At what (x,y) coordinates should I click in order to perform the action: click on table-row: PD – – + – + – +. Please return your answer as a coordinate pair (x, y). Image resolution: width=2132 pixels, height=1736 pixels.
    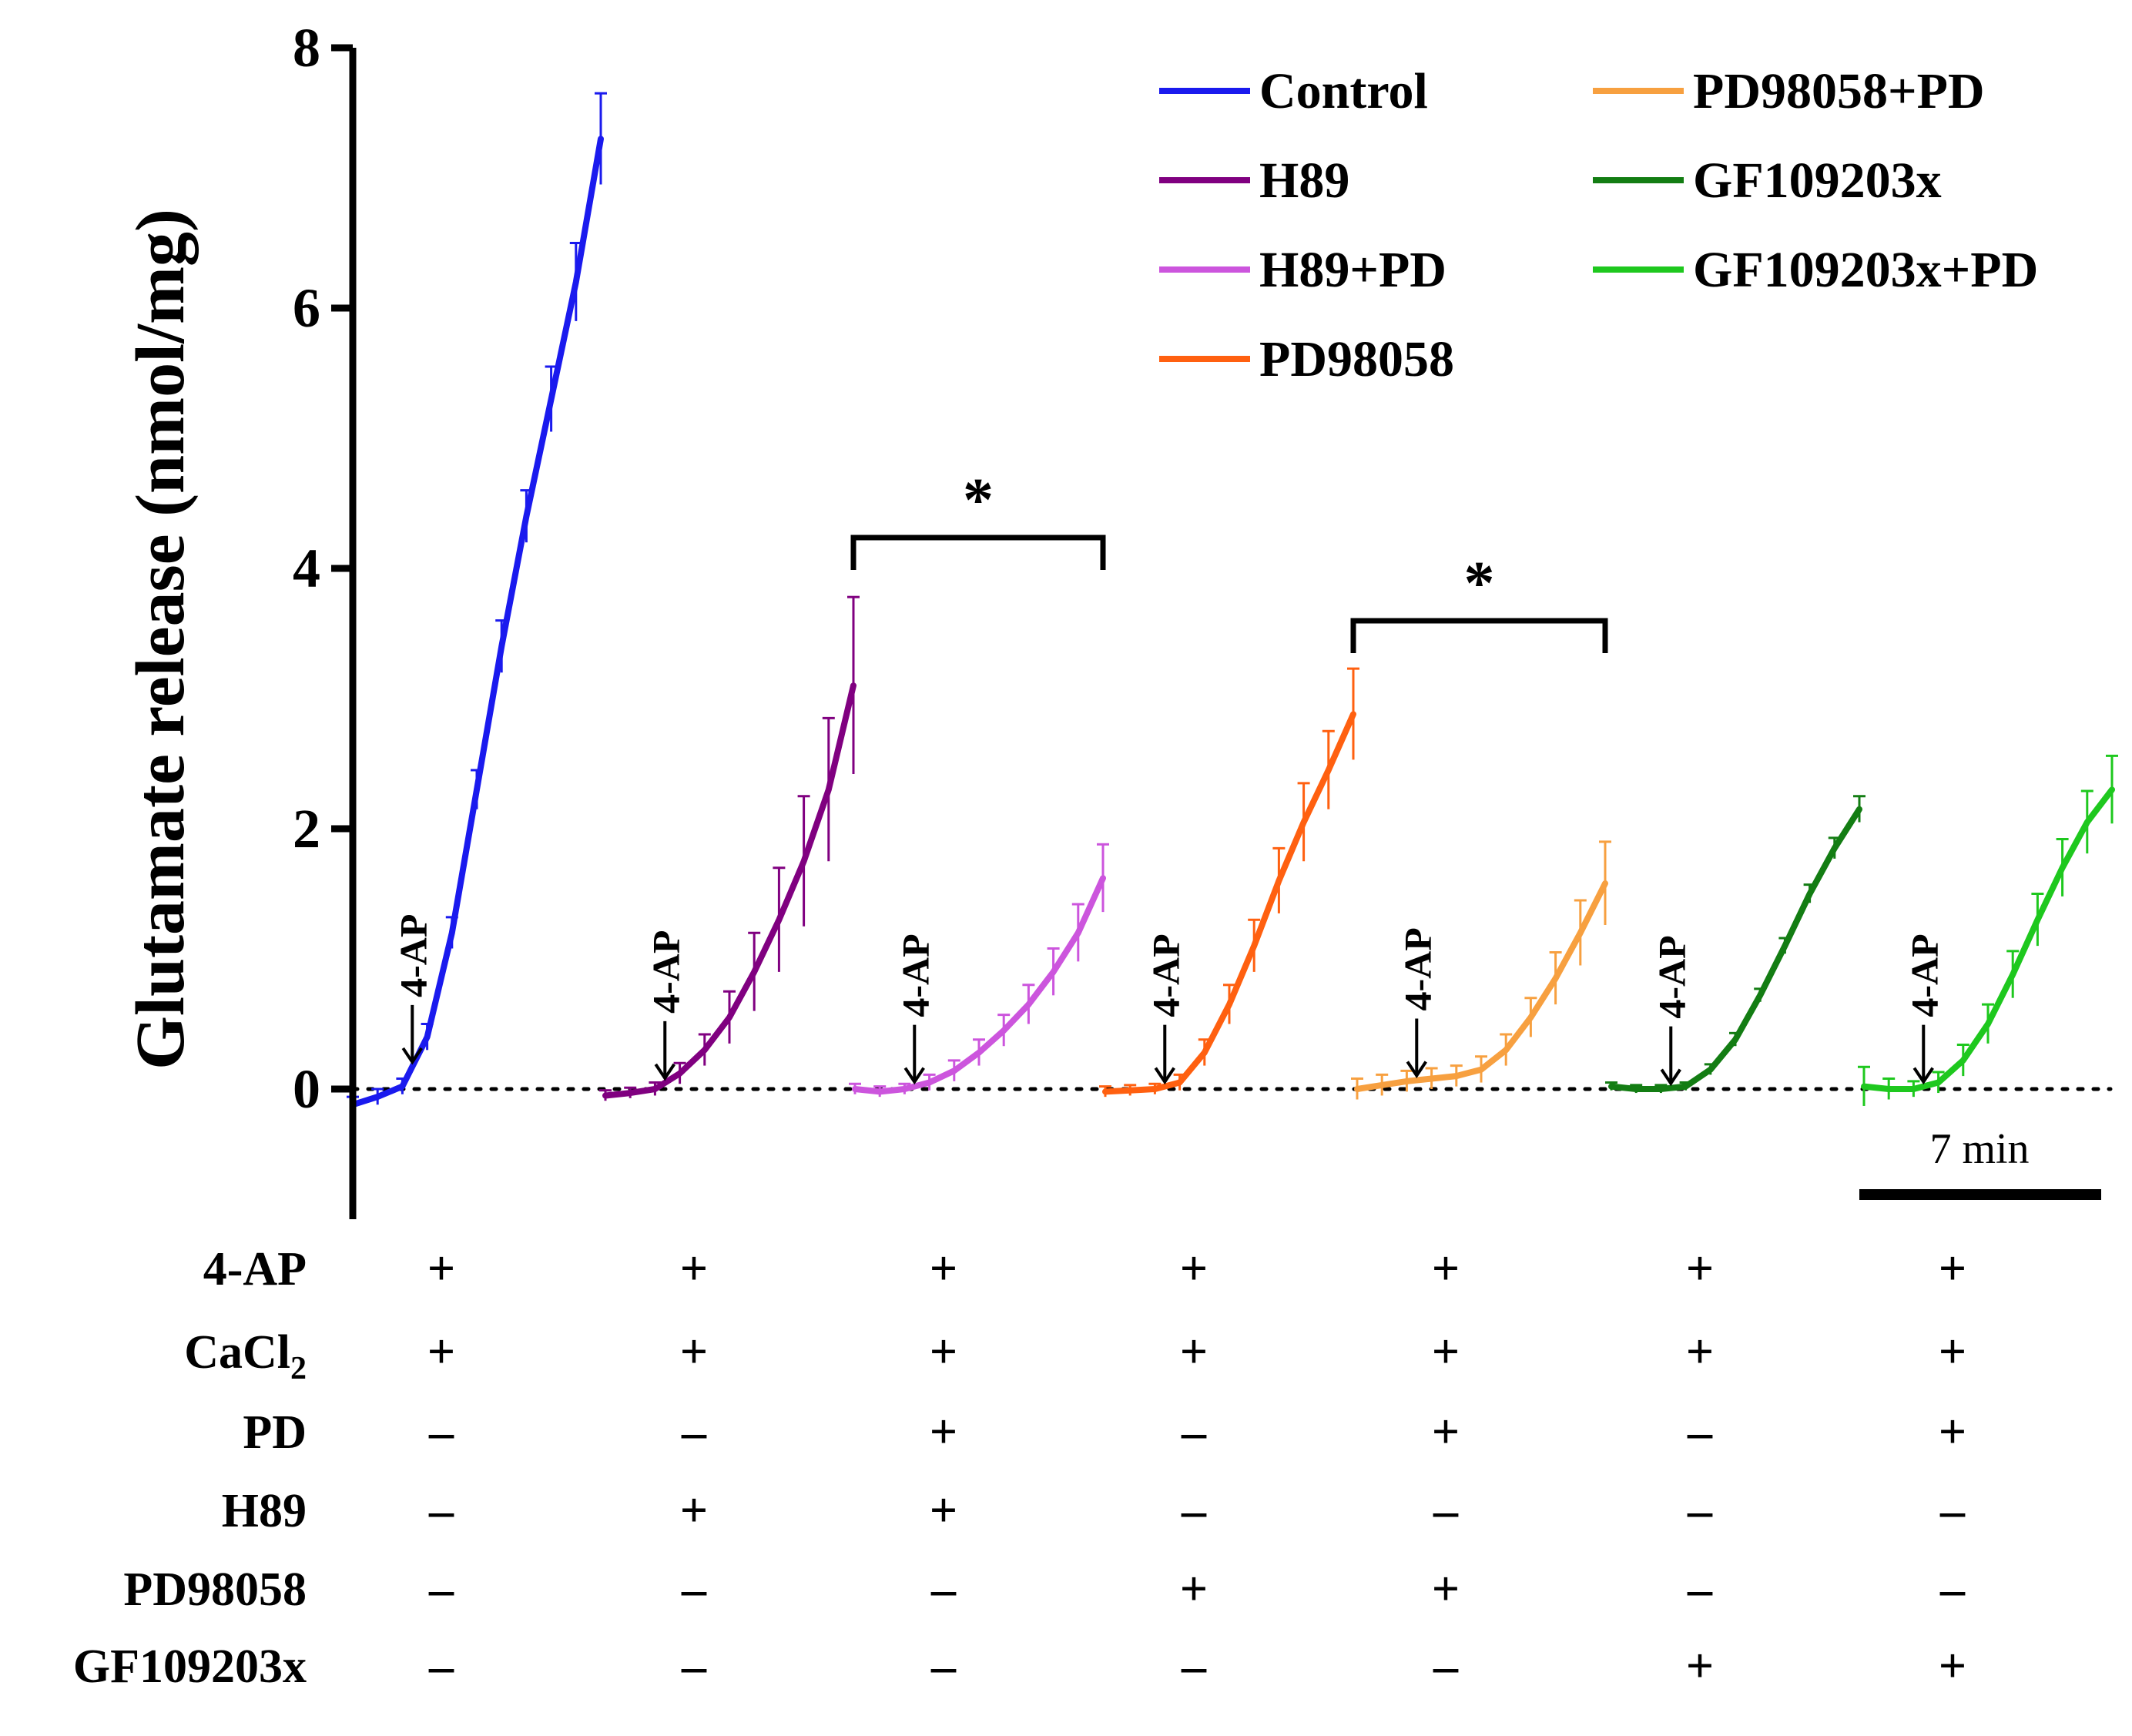
    Looking at the image, I should click on (1104, 1431).